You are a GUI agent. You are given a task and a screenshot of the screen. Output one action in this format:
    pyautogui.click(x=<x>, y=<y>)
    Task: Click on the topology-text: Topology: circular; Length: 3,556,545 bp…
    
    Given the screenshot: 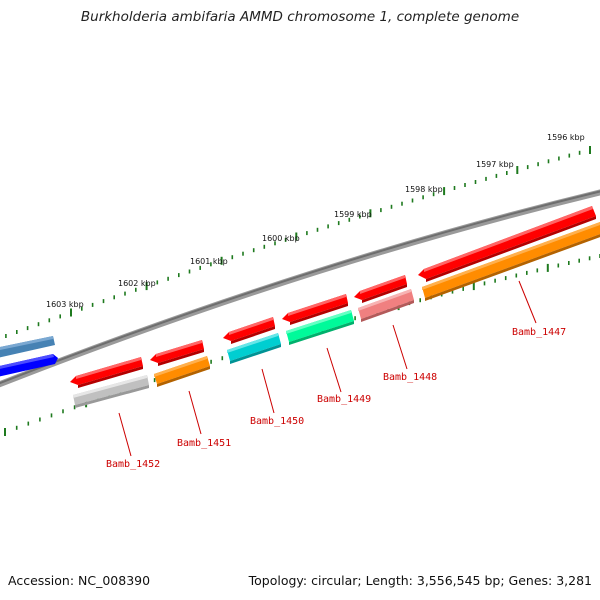 What is the action you would take?
    pyautogui.click(x=420, y=580)
    